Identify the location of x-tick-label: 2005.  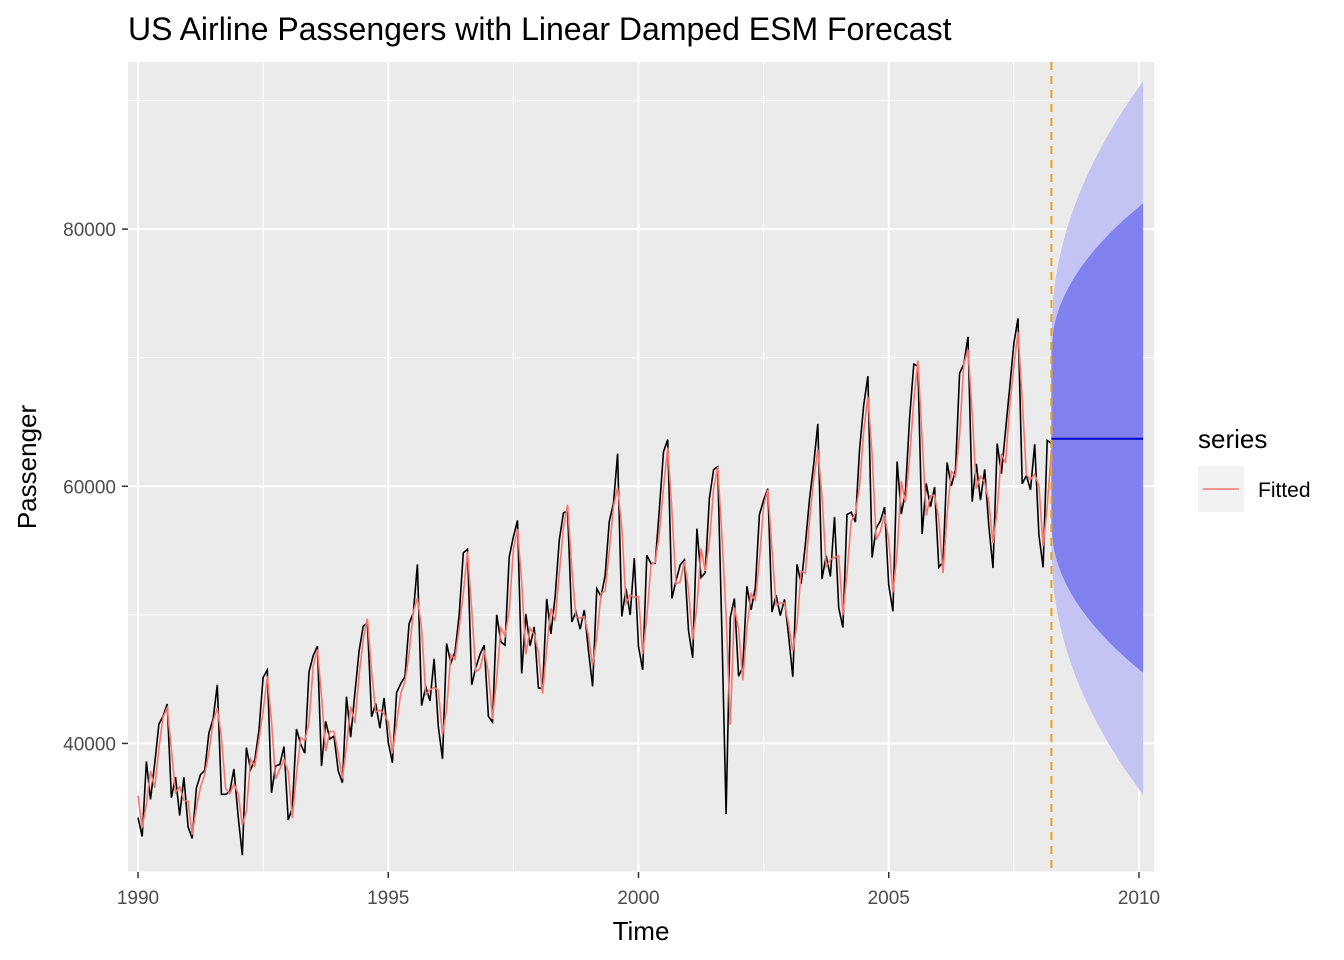
(889, 898).